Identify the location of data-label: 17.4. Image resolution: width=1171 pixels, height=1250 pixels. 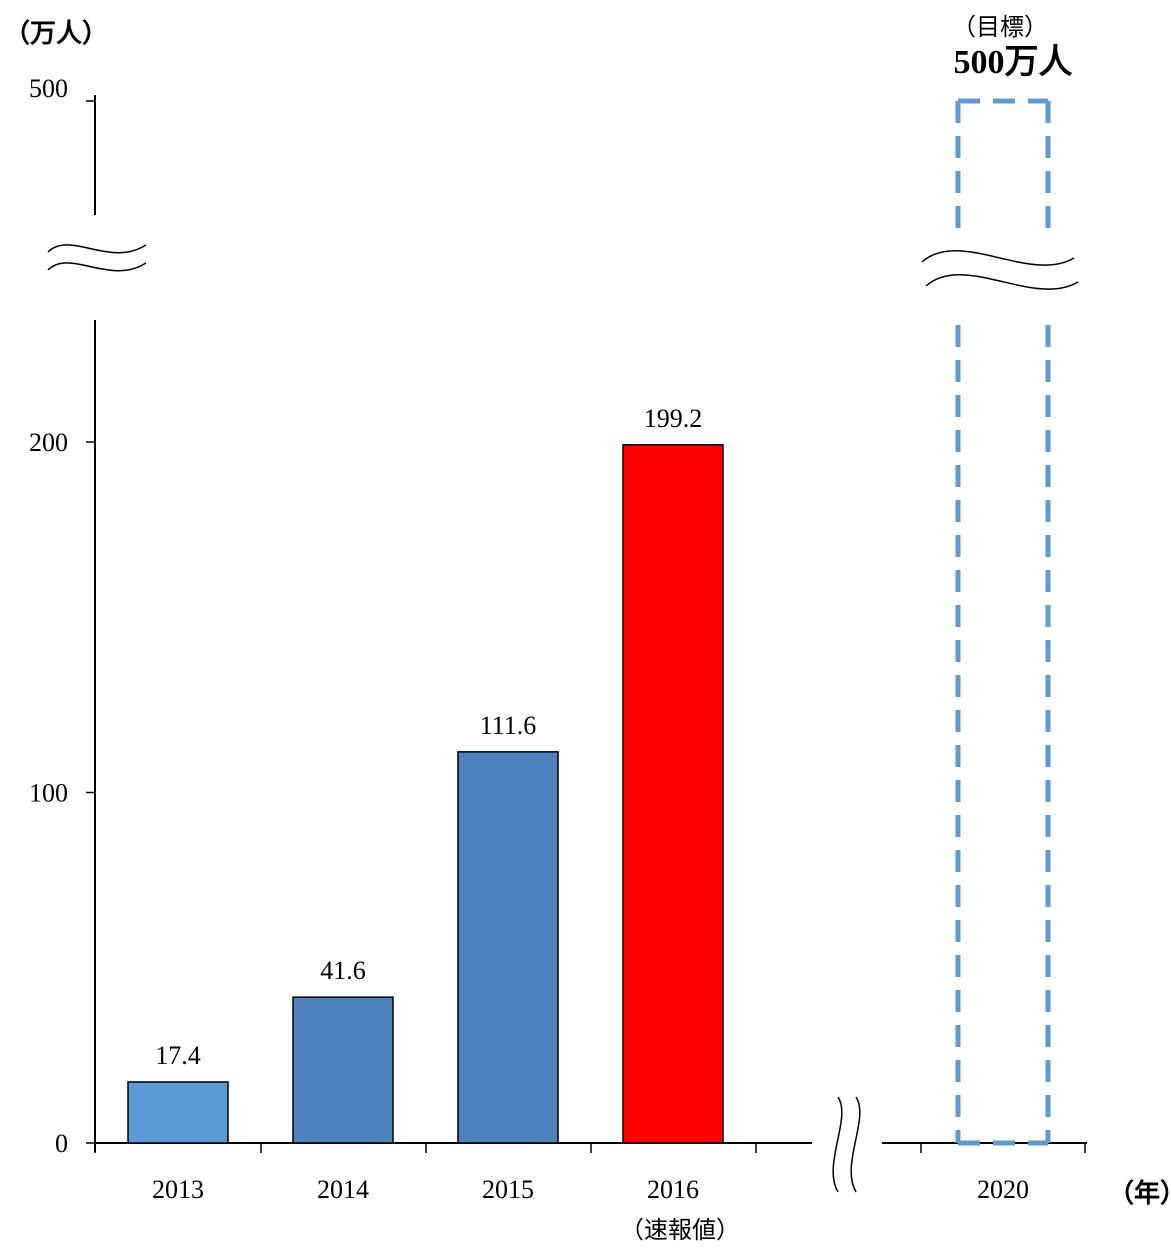
(178, 1055).